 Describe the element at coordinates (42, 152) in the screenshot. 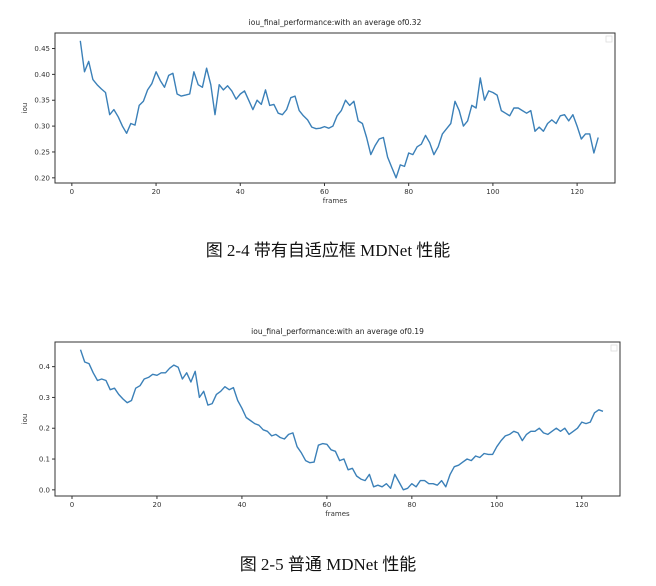

I see `y-tick-label: 0.25` at that location.